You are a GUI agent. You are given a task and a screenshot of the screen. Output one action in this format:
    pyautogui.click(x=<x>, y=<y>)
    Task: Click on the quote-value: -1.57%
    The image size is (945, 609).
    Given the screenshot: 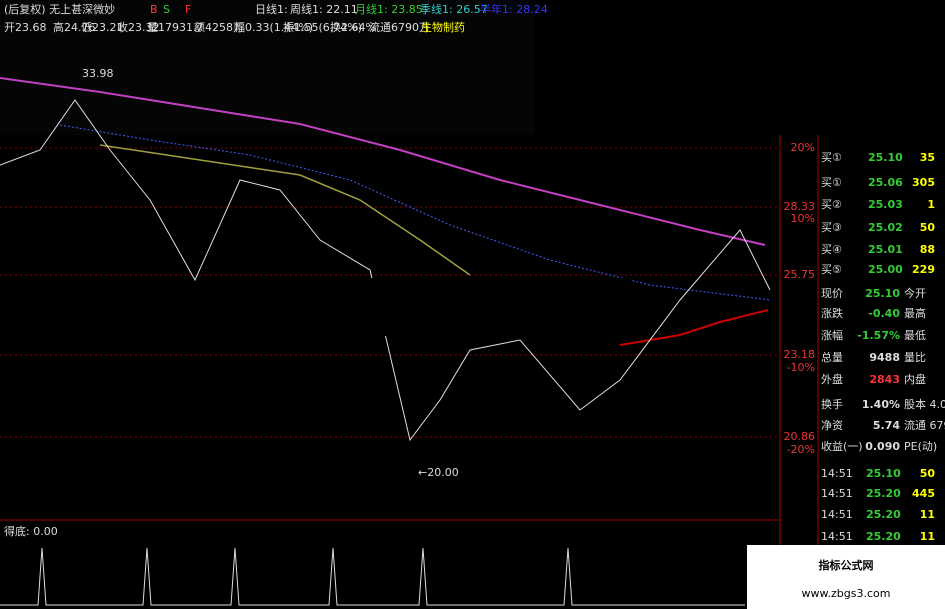 What is the action you would take?
    pyautogui.click(x=878, y=335)
    